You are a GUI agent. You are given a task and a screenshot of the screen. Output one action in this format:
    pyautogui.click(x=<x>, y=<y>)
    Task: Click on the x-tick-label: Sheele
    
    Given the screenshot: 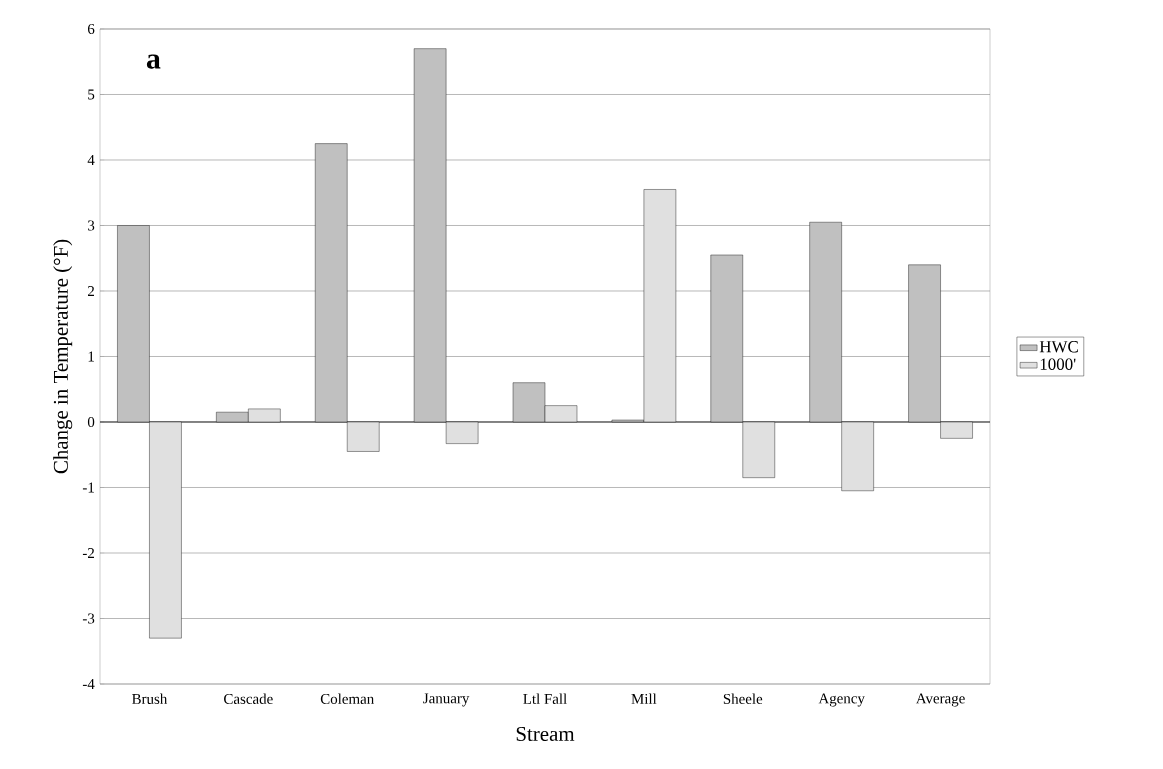 What is the action you would take?
    pyautogui.click(x=743, y=698)
    